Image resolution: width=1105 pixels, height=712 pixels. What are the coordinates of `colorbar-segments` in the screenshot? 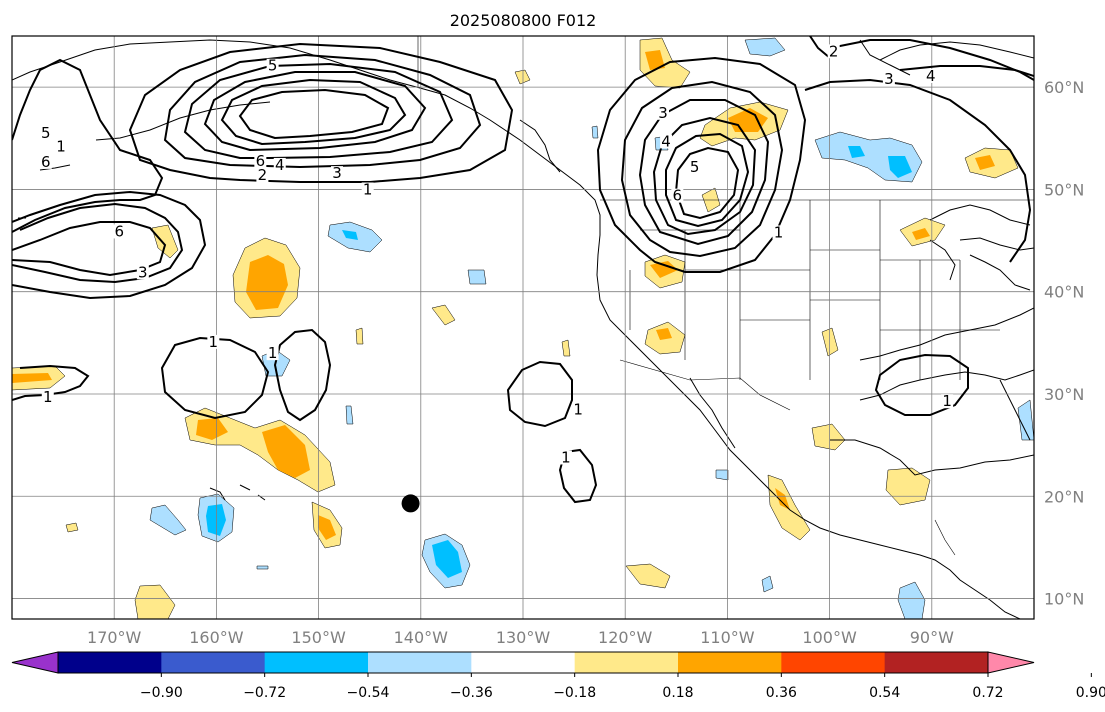 It's located at (523, 662).